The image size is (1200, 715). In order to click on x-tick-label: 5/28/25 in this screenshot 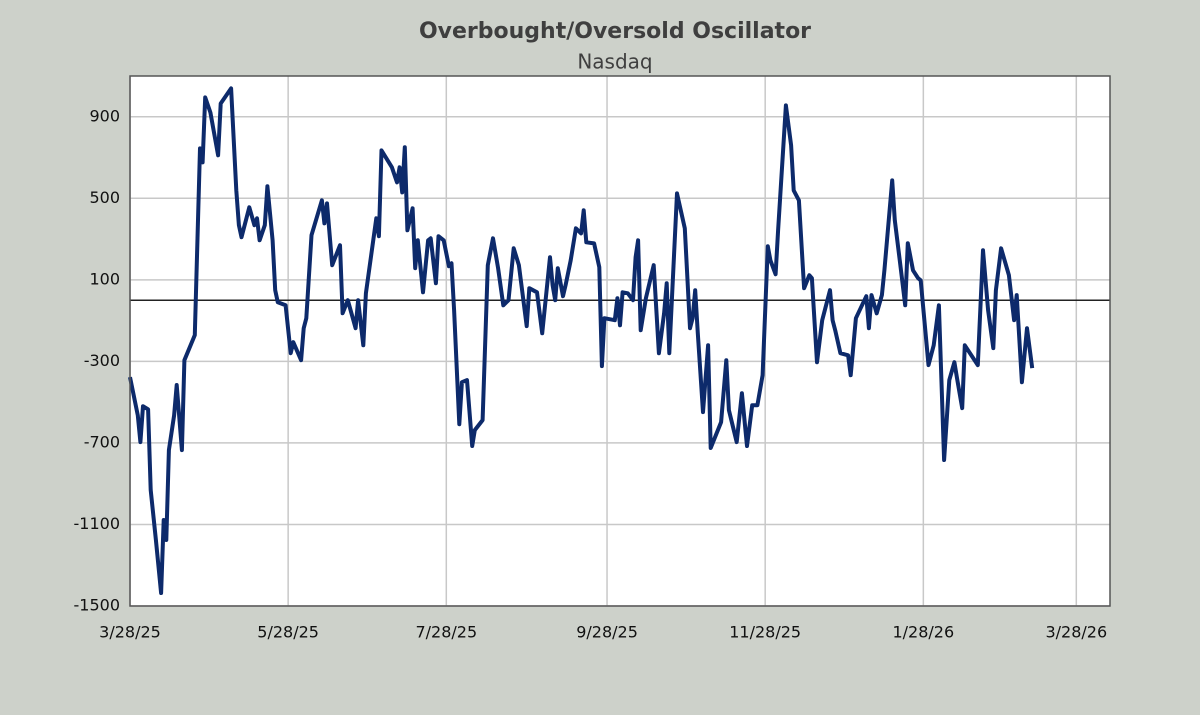, I will do `click(288, 632)`.